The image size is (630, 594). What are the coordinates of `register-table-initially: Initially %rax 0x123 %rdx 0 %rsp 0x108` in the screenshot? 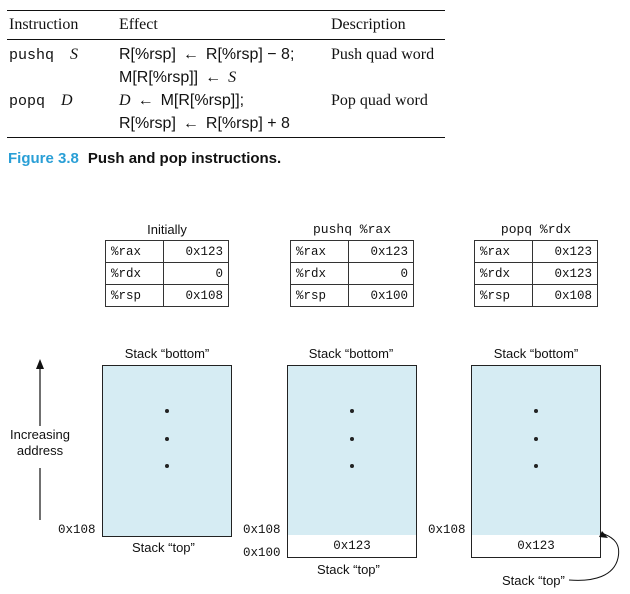 It's located at (167, 264).